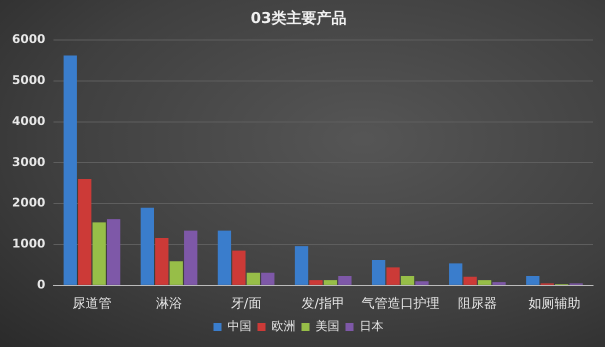 The image size is (605, 347). I want to click on y-tick-label: 5000, so click(29, 80).